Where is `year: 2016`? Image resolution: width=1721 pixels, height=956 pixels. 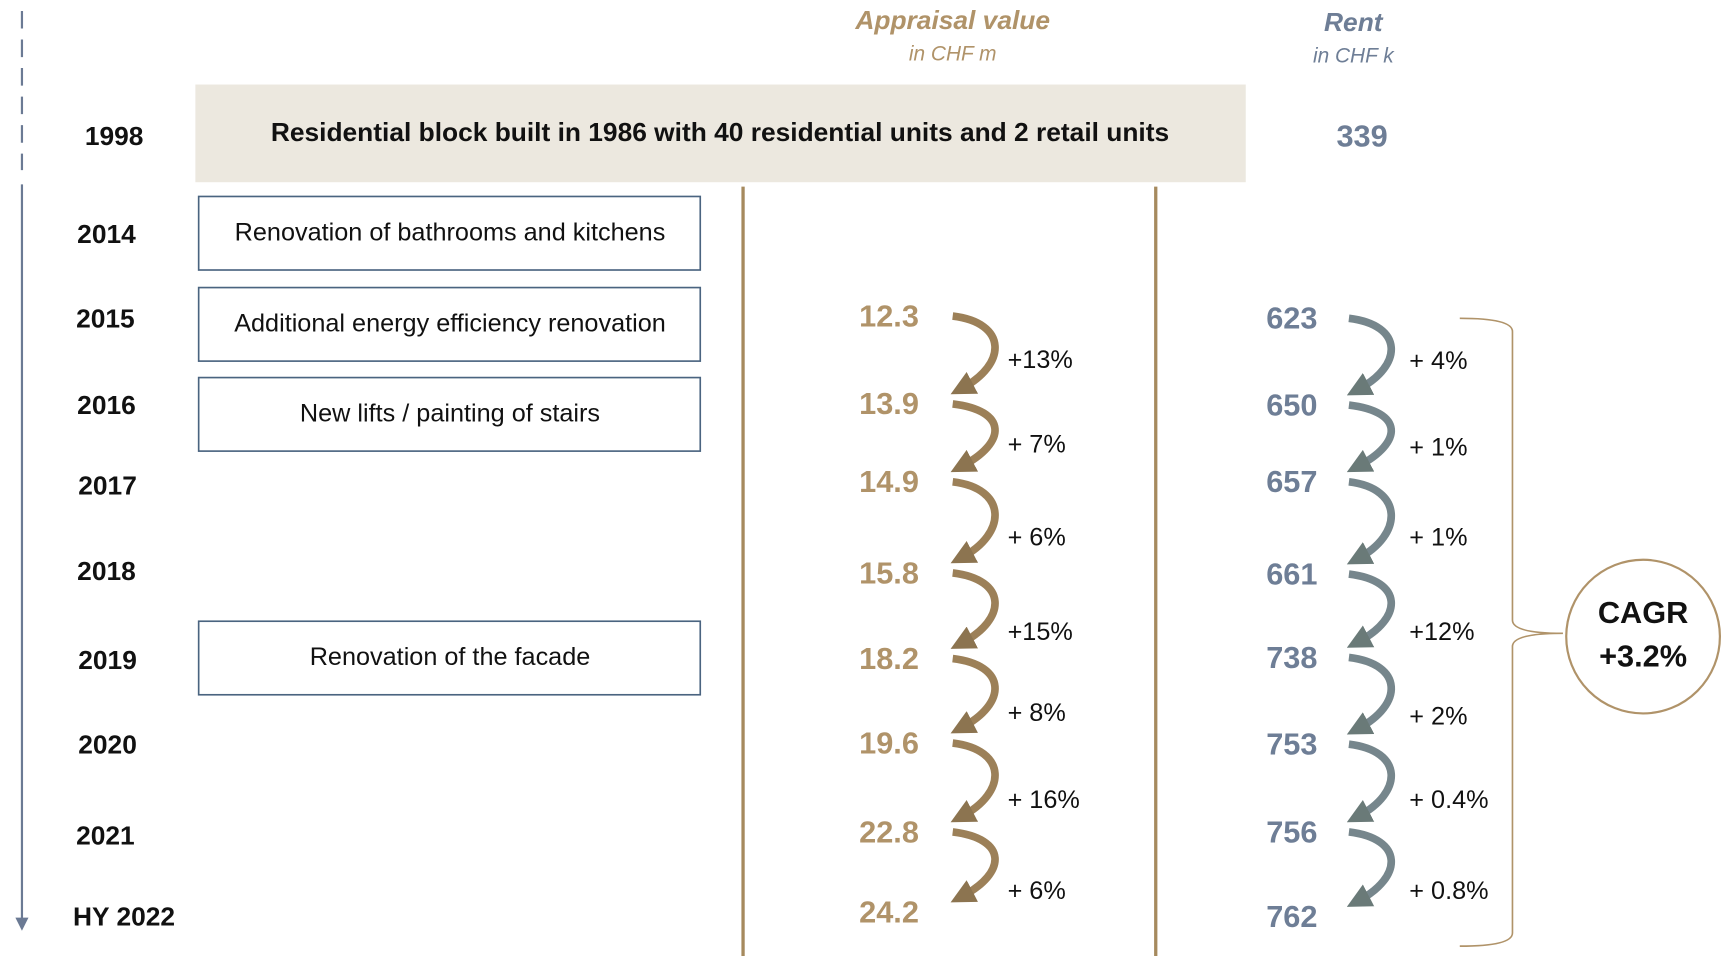
year: 2016 is located at coordinates (106, 405).